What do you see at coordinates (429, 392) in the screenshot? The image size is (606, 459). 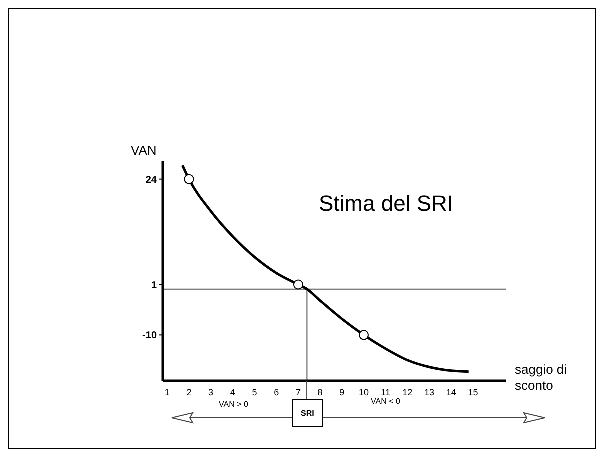 I see `x-tick-label: 13` at bounding box center [429, 392].